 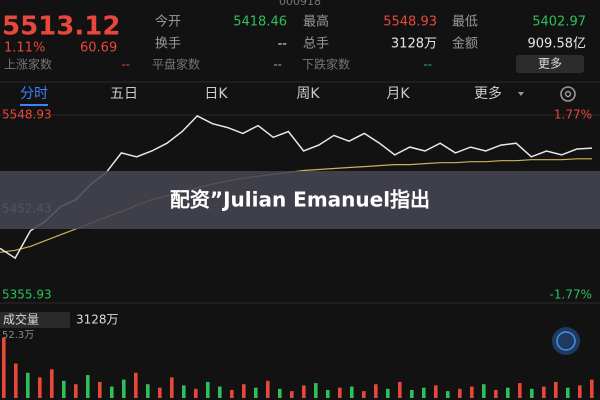 I want to click on volume-title: 成交量, so click(x=21, y=319).